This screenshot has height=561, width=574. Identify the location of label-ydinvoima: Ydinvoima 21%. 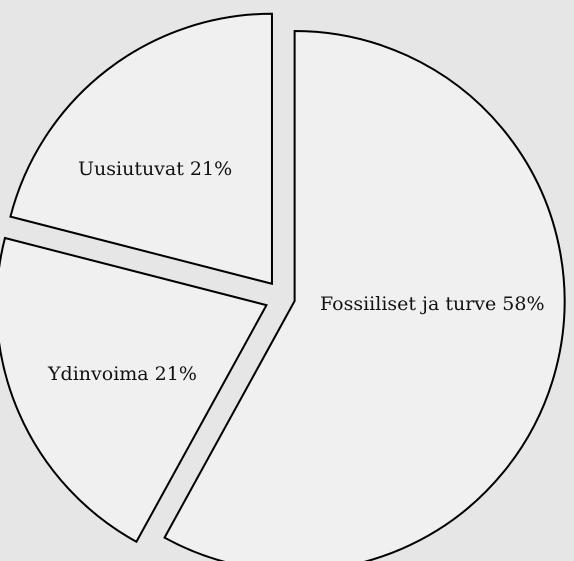
(122, 374).